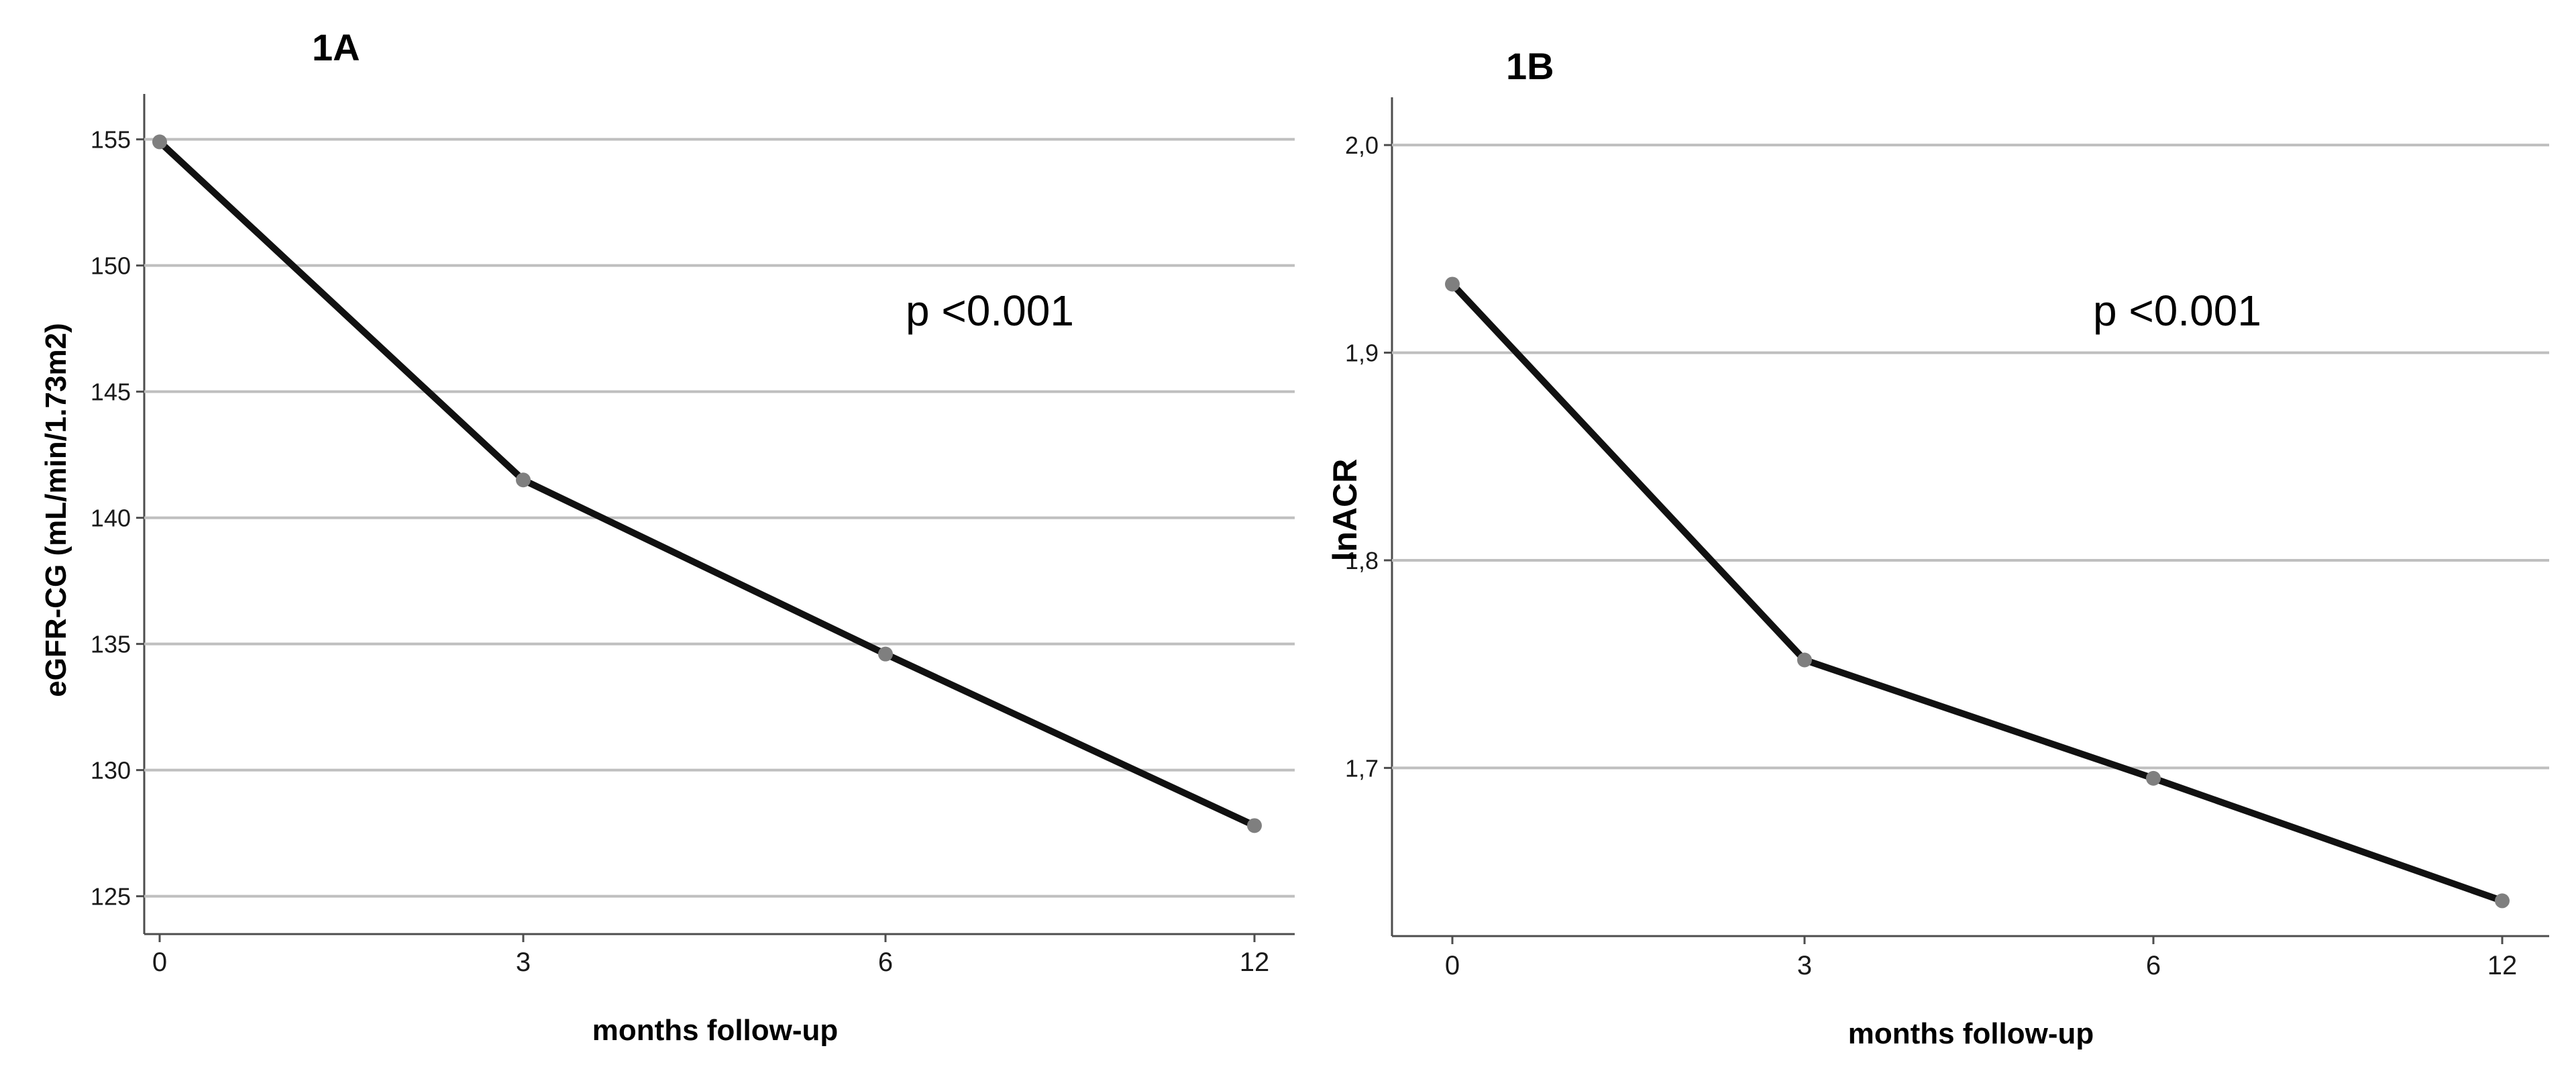  Describe the element at coordinates (1362, 145) in the screenshot. I see `y-tick-label: 2,0` at that location.